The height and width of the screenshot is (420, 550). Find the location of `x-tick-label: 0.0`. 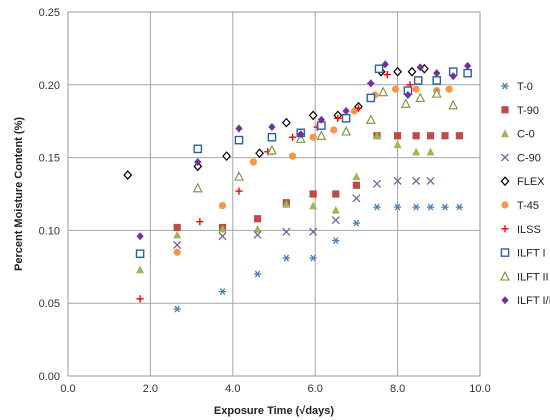

x-tick-label: 0.0 is located at coordinates (67, 389).